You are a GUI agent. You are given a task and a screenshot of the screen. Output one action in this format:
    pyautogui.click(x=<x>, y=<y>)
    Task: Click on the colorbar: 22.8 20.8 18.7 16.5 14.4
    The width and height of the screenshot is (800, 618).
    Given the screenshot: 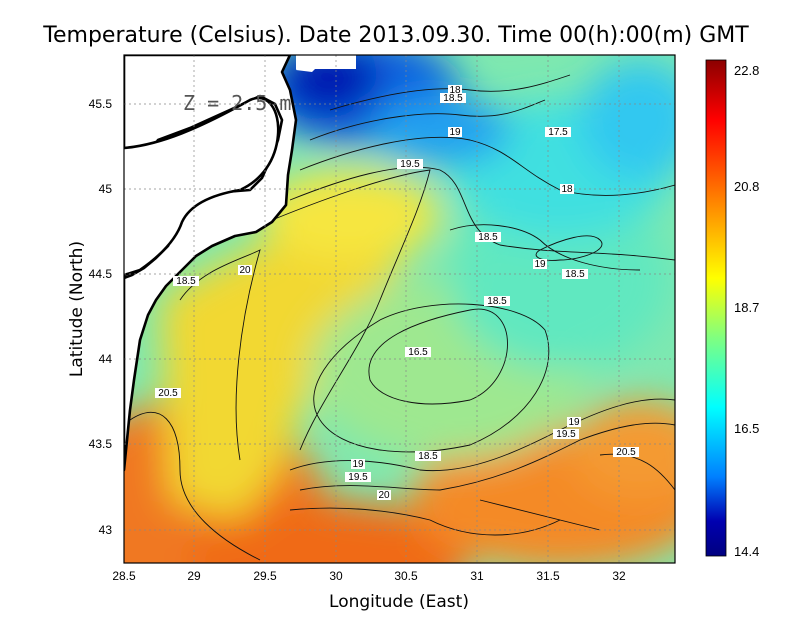 What is the action you would take?
    pyautogui.click(x=732, y=309)
    